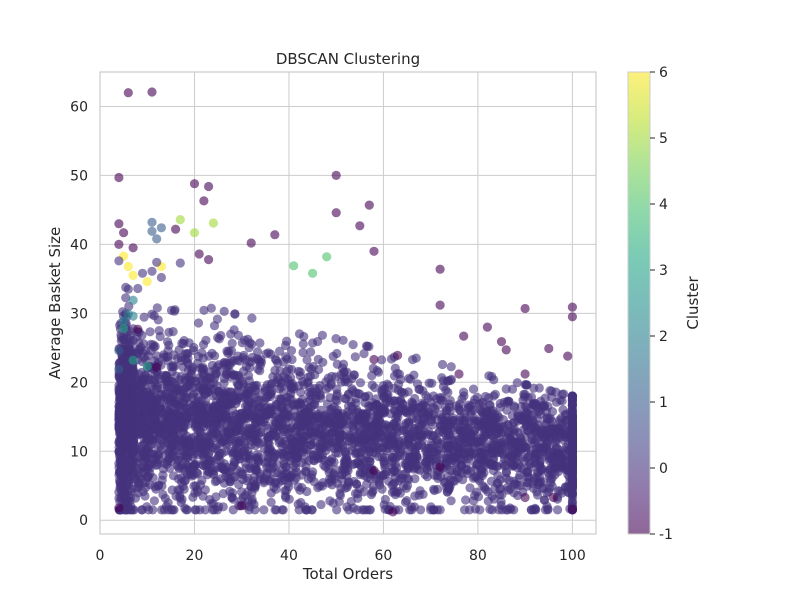 The width and height of the screenshot is (800, 600). I want to click on colorbar-ticks: -1 0 1 2 3 4 5 6, so click(661, 304).